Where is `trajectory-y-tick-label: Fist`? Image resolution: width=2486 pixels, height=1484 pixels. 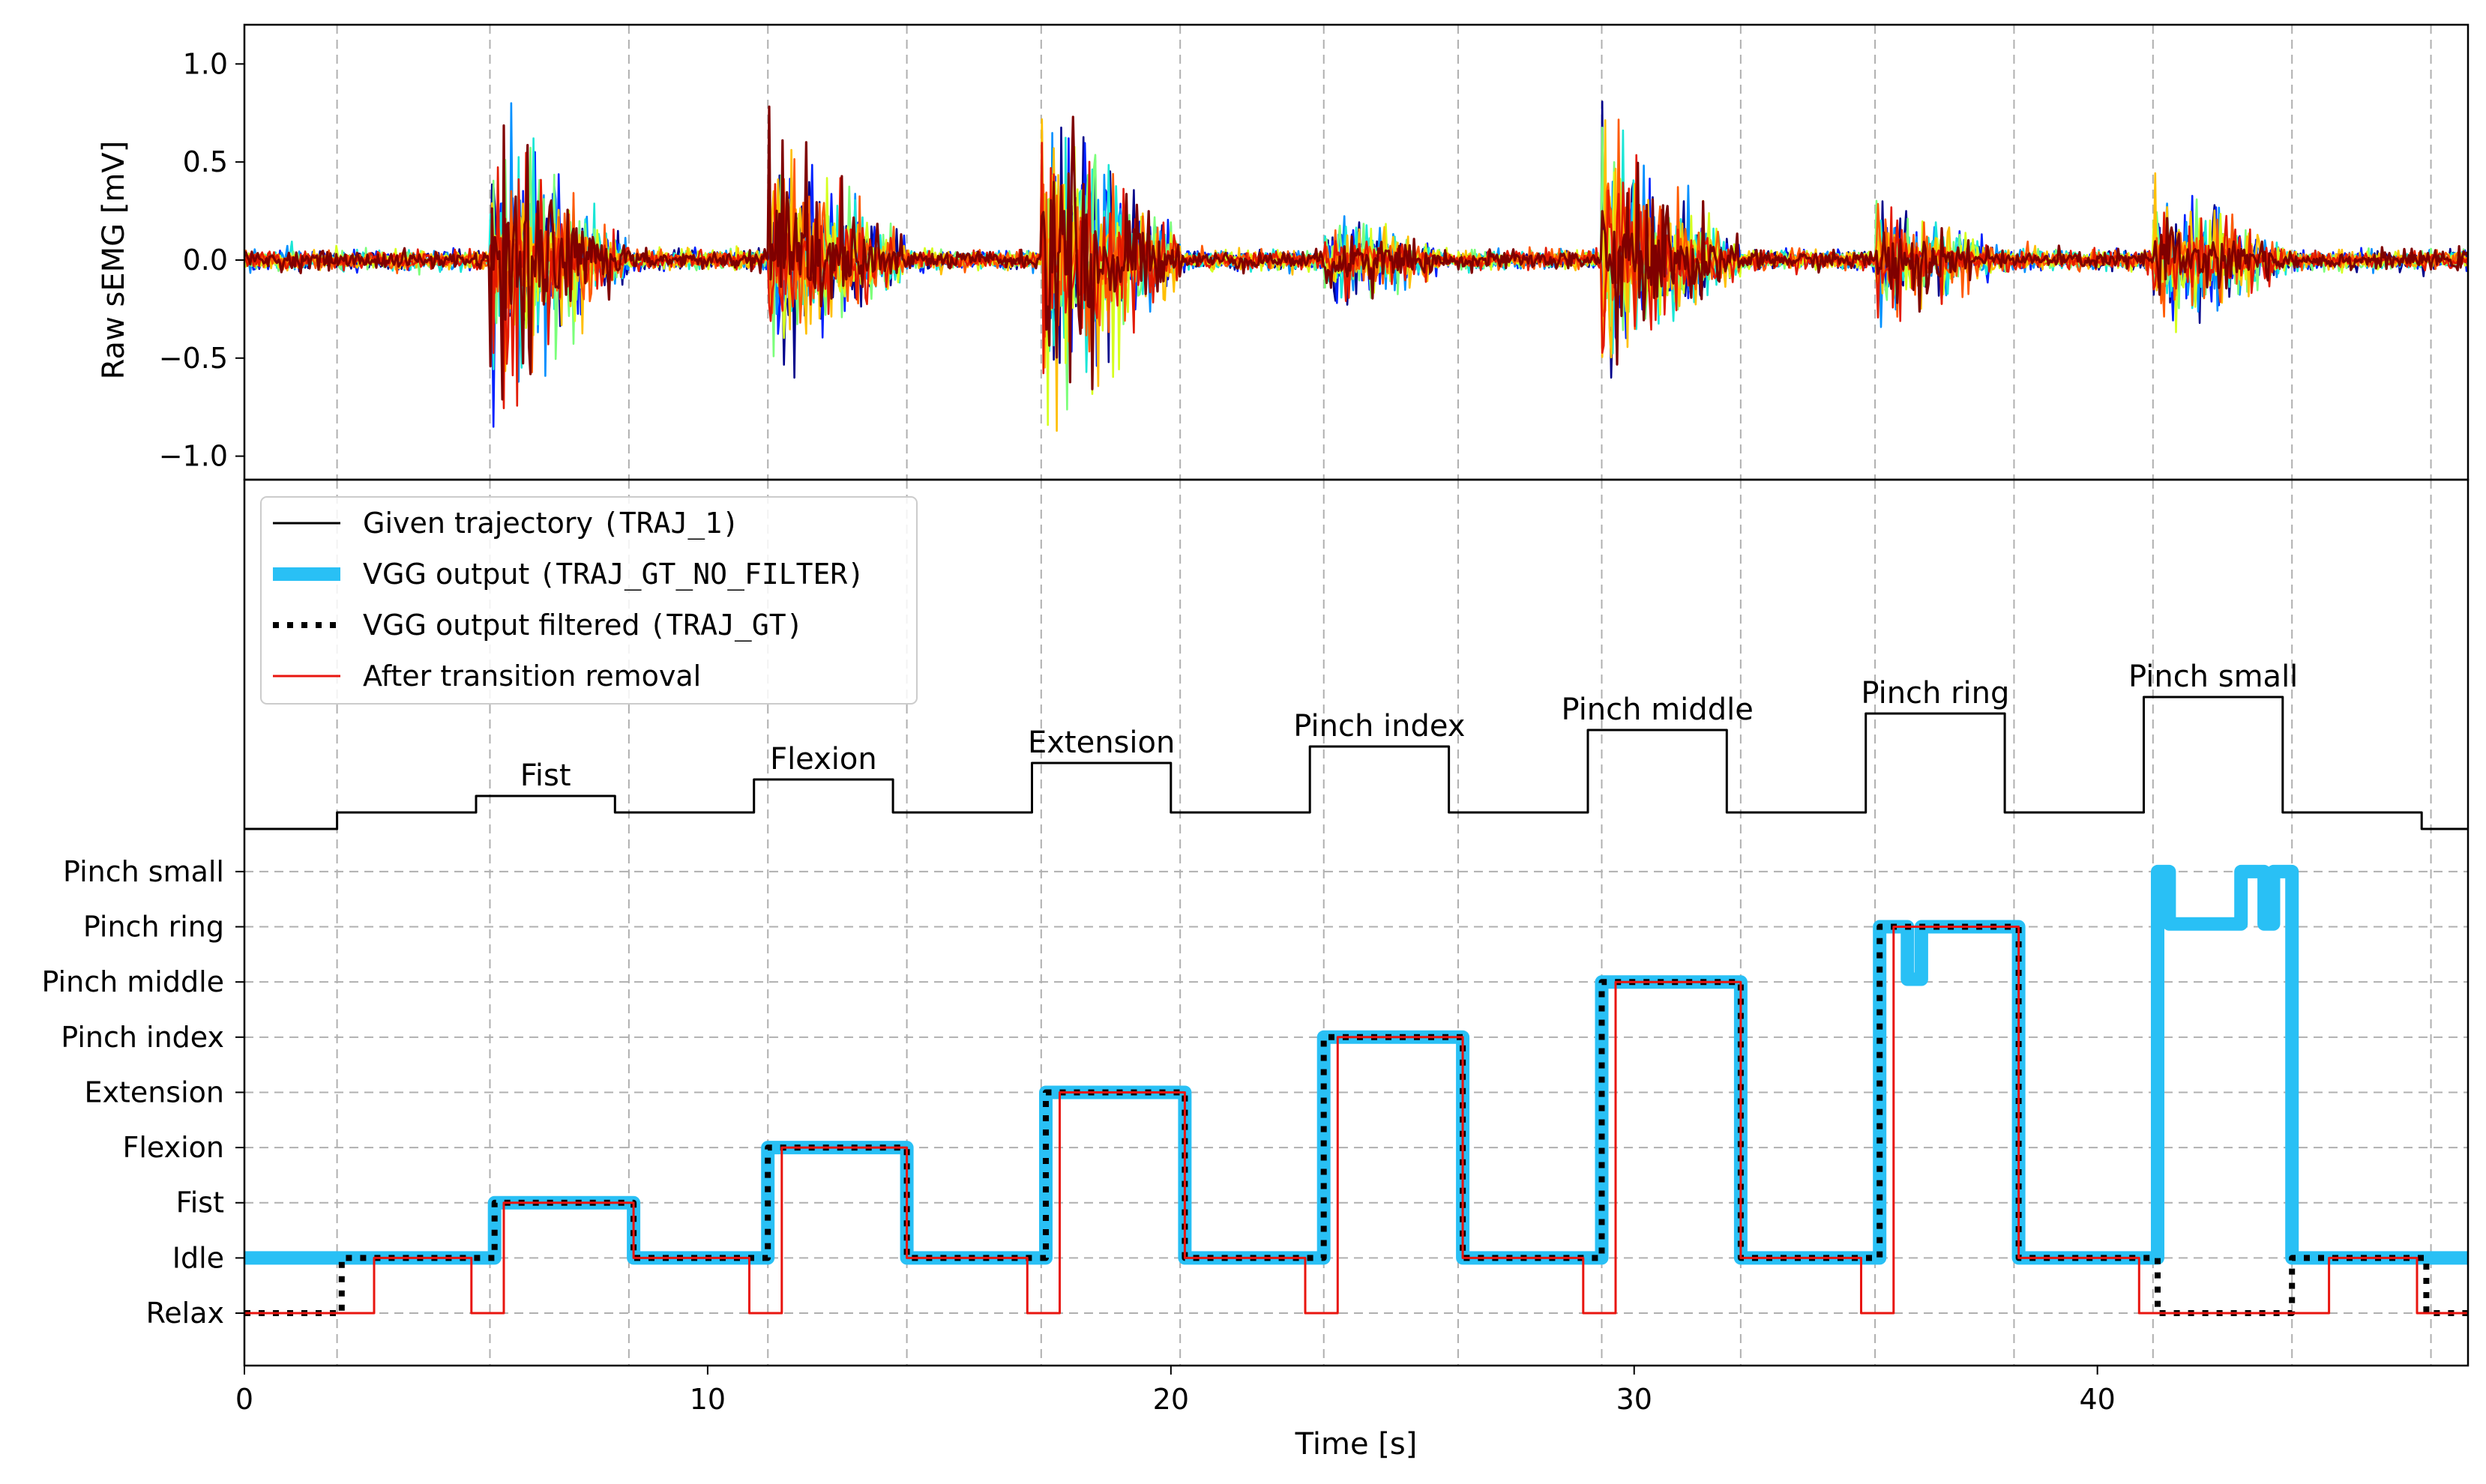
trajectory-y-tick-label: Fist is located at coordinates (200, 1203).